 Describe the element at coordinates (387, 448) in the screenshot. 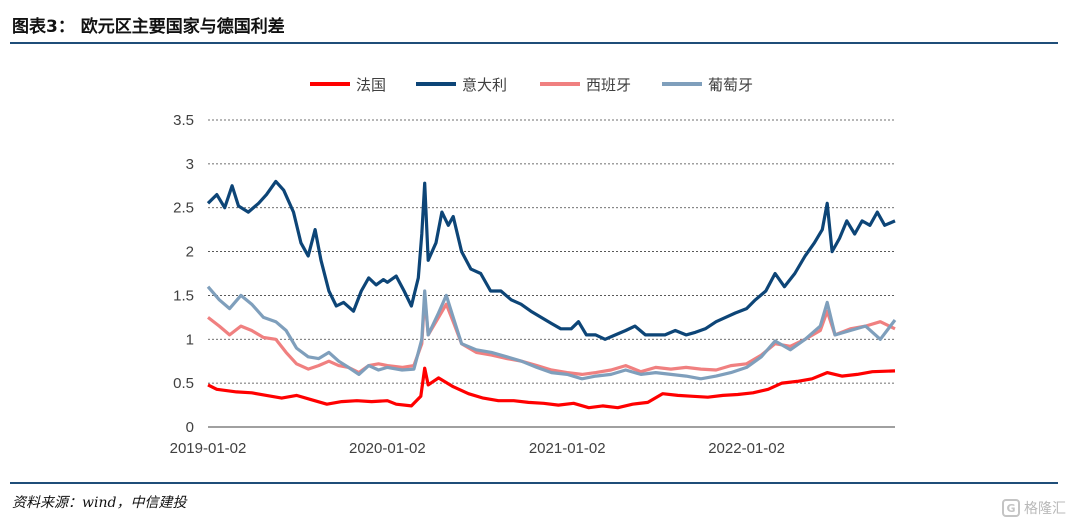

I see `x-tick-label: 2020-01-02` at that location.